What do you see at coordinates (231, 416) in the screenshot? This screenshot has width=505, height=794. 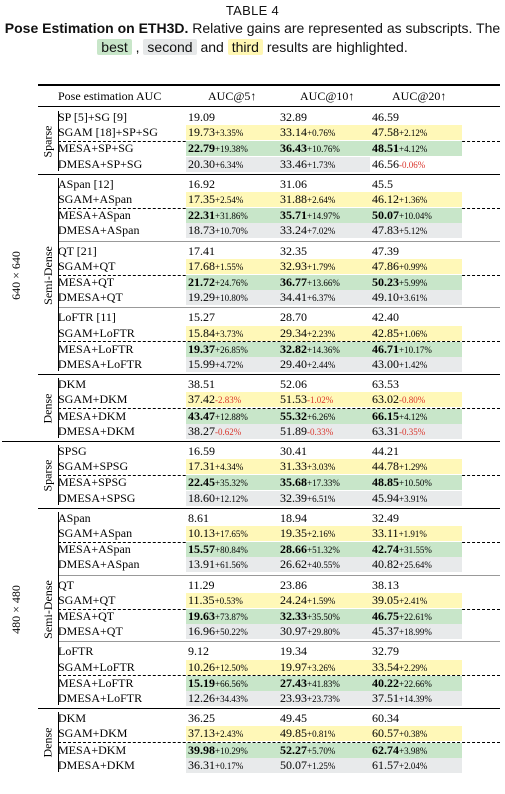 I see `relative-gain: +12.88%` at bounding box center [231, 416].